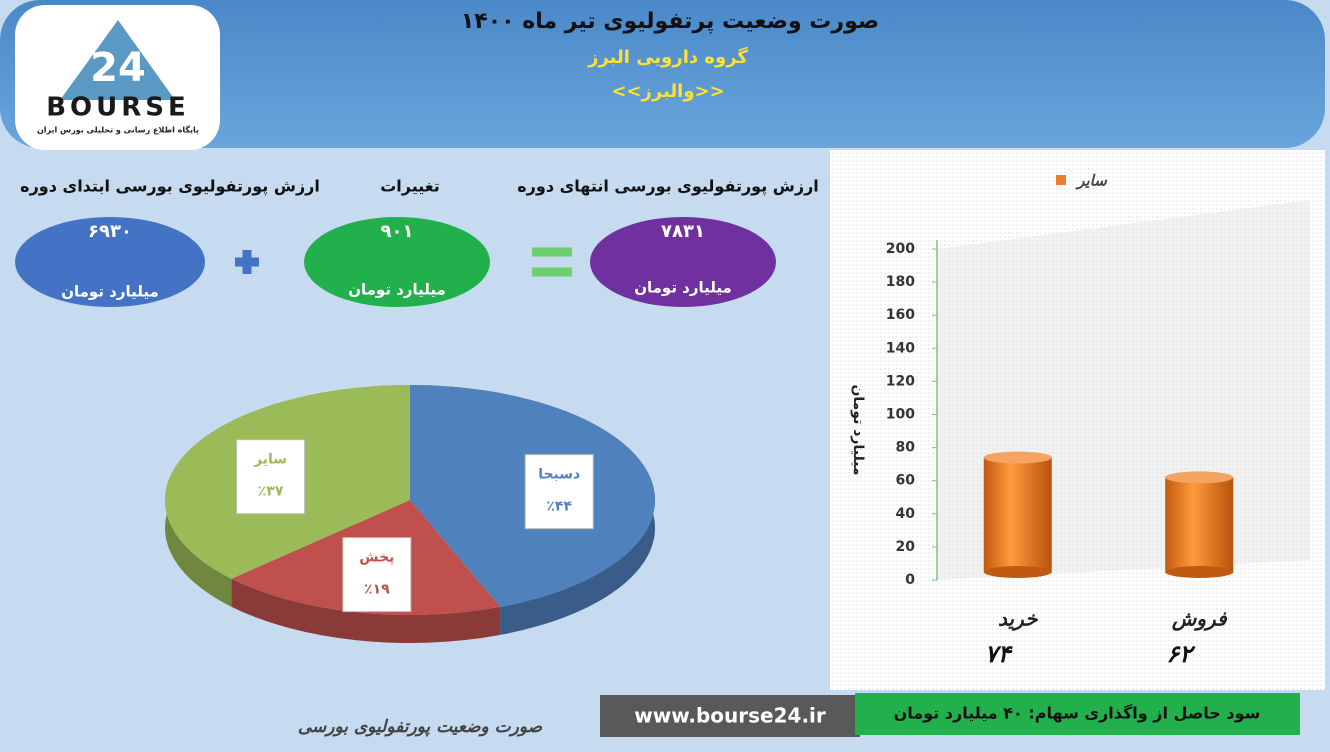 This screenshot has height=752, width=1330. Describe the element at coordinates (552, 262) in the screenshot. I see `equals-sign` at that location.